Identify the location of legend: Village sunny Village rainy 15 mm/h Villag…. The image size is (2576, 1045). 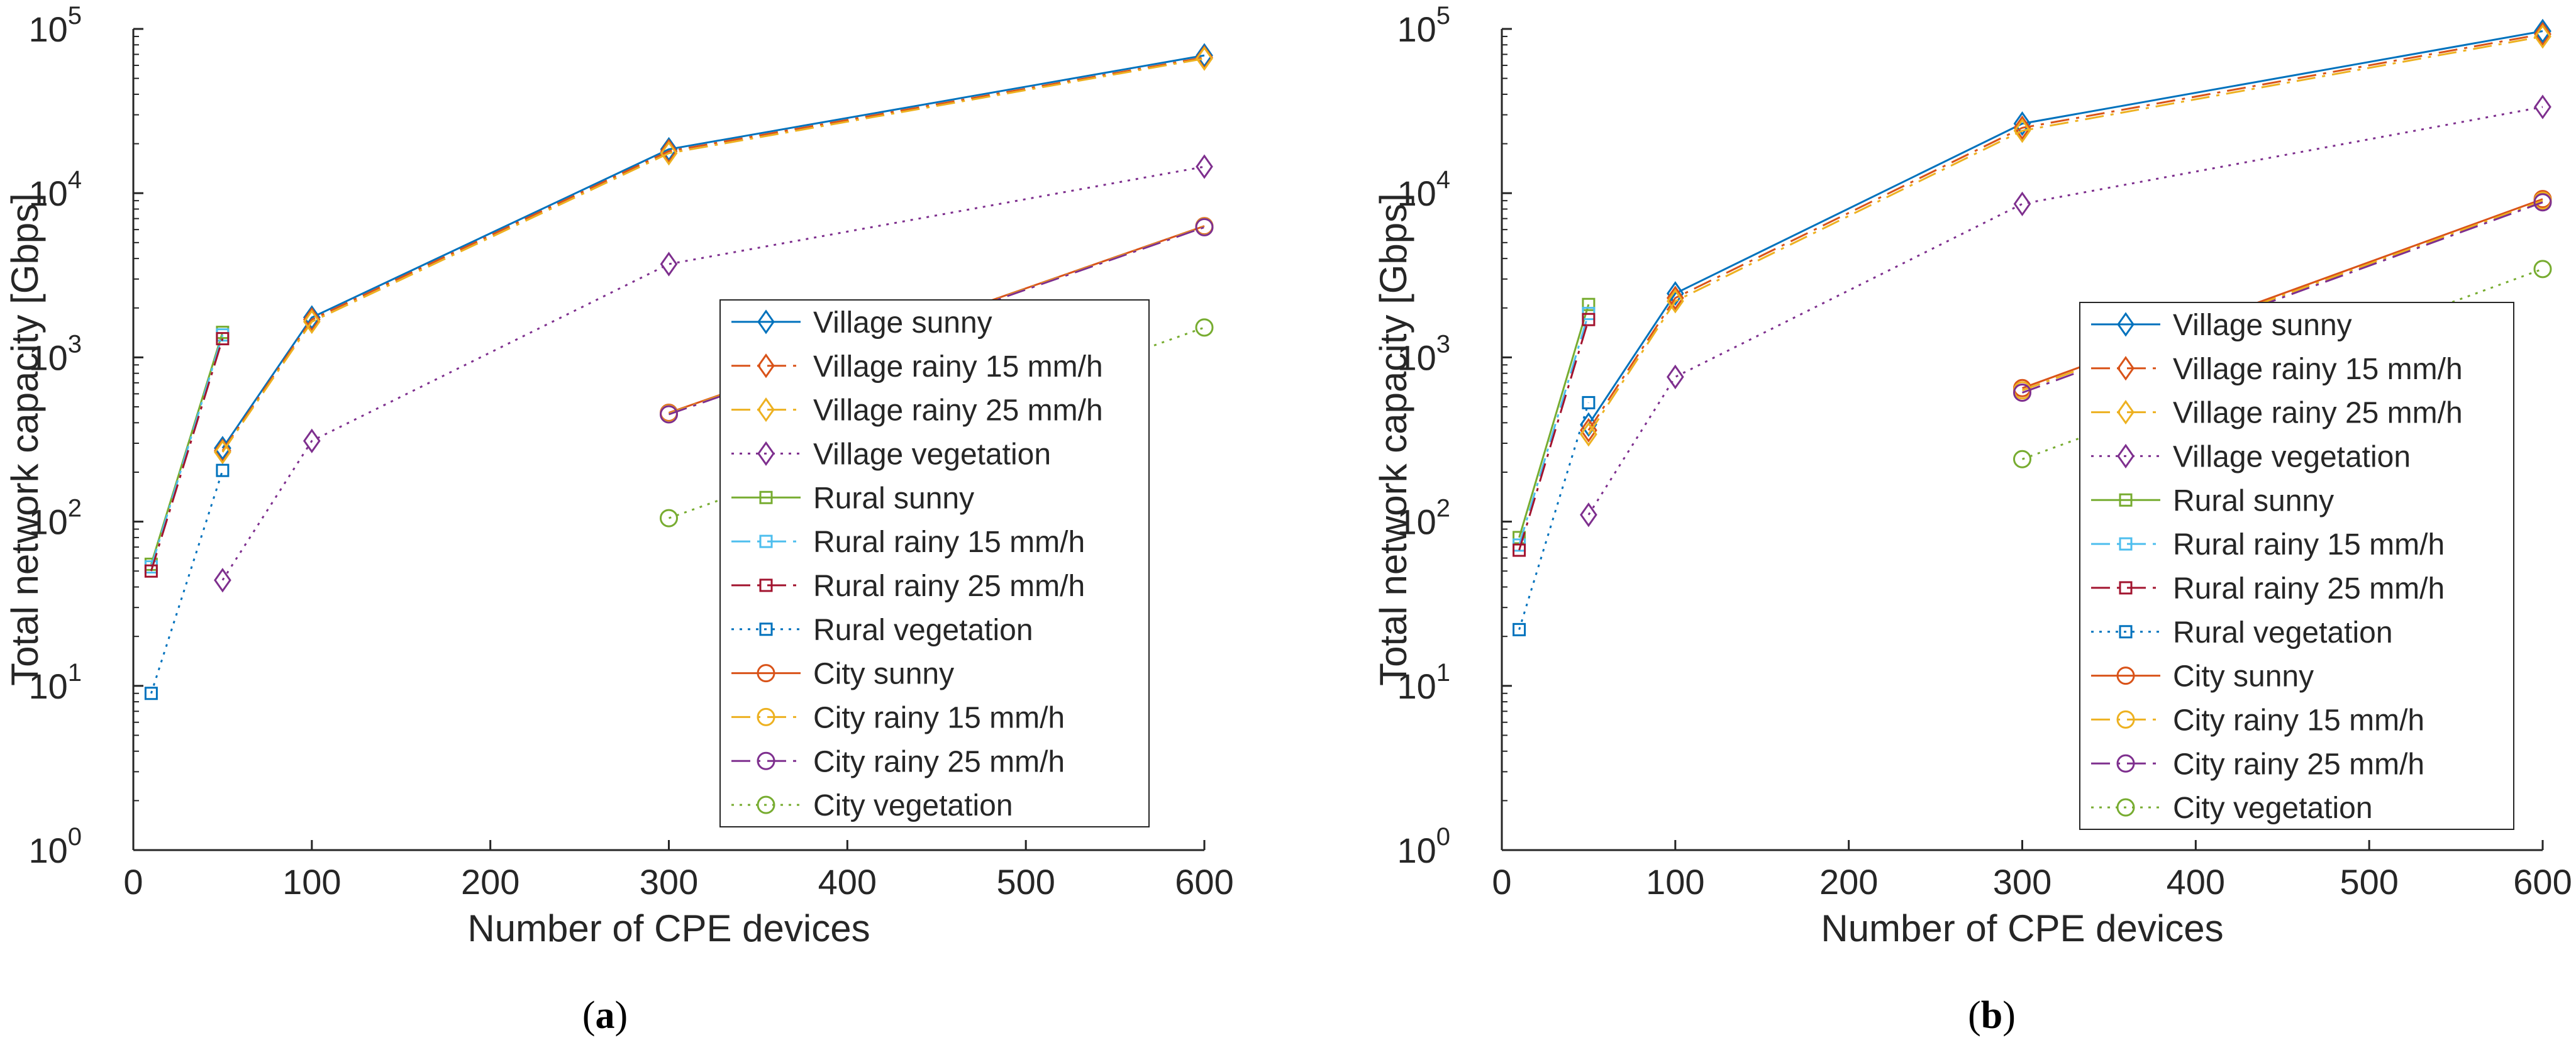
(934, 563).